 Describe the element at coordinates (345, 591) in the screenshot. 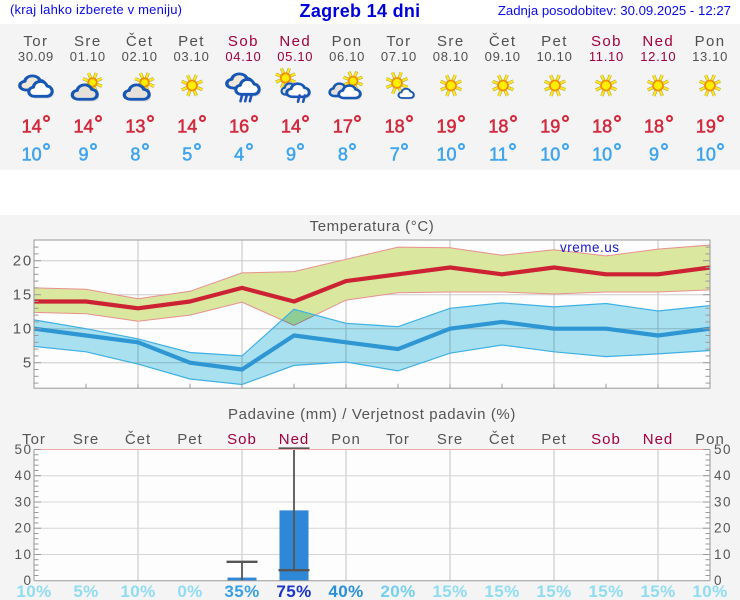

I see `svg-text: 40%` at that location.